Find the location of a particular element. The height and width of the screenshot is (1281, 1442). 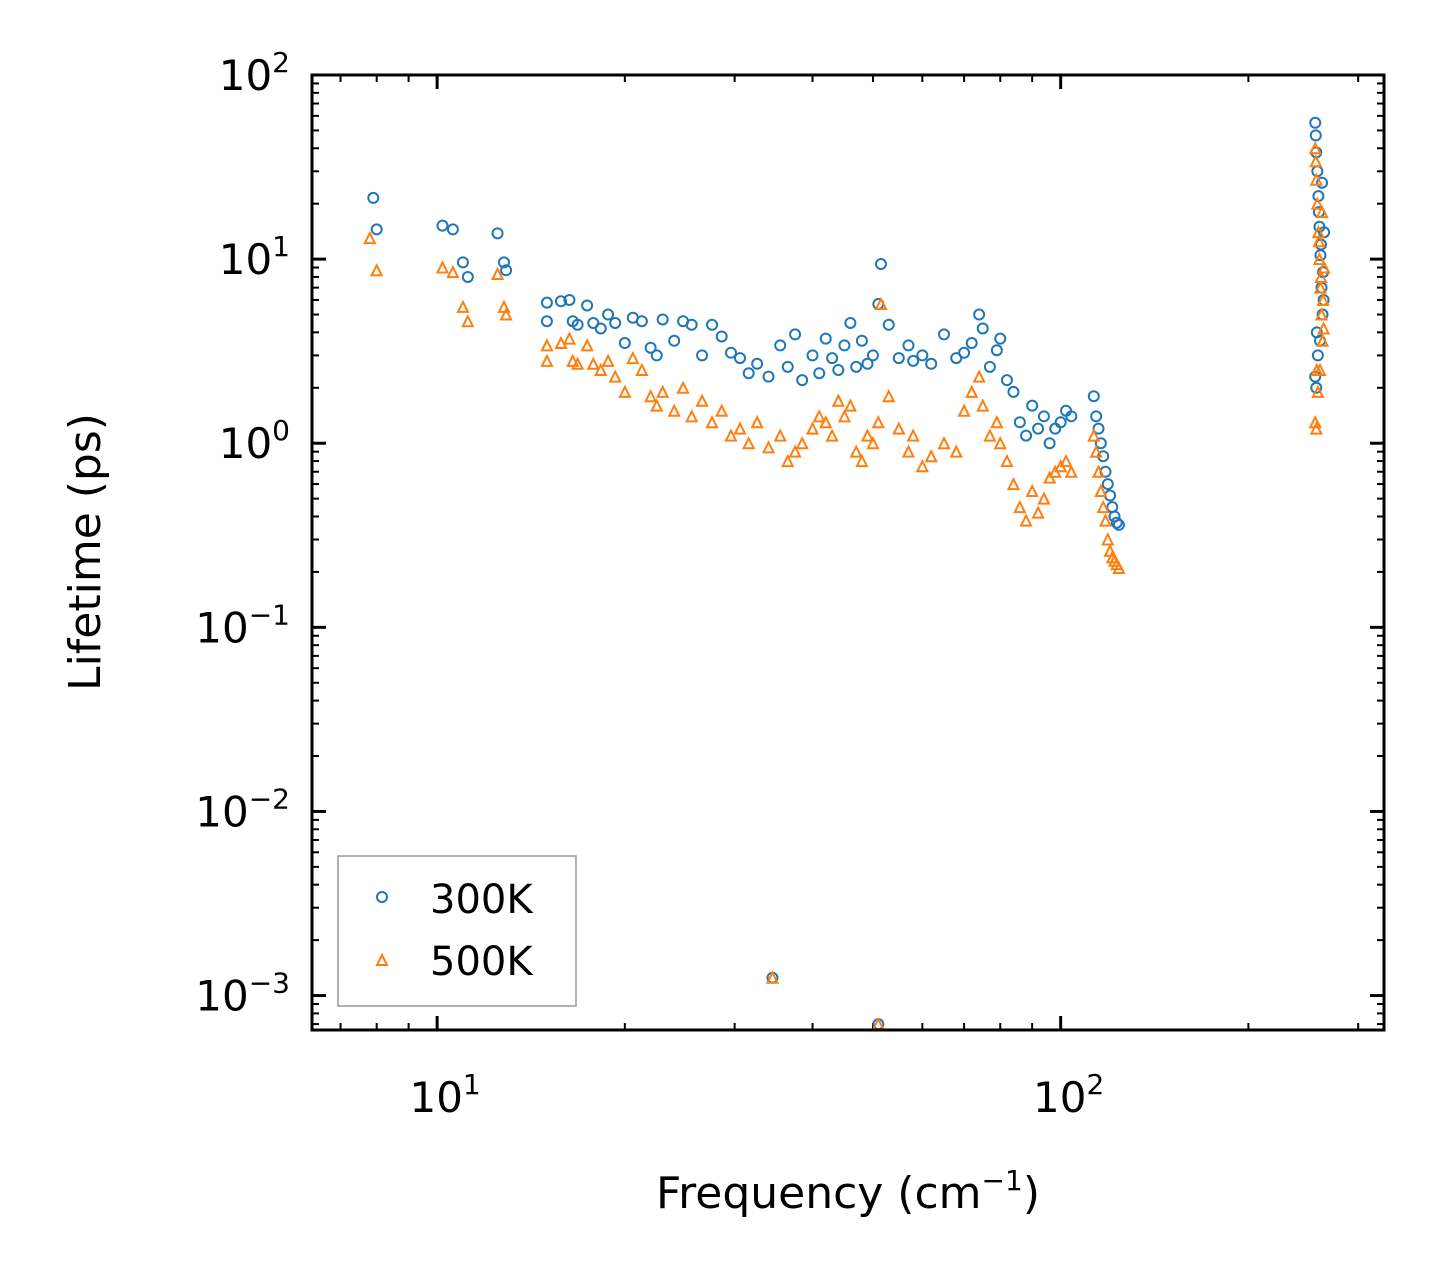

y-axis-title: Lifetime (ps) is located at coordinates (85, 552).